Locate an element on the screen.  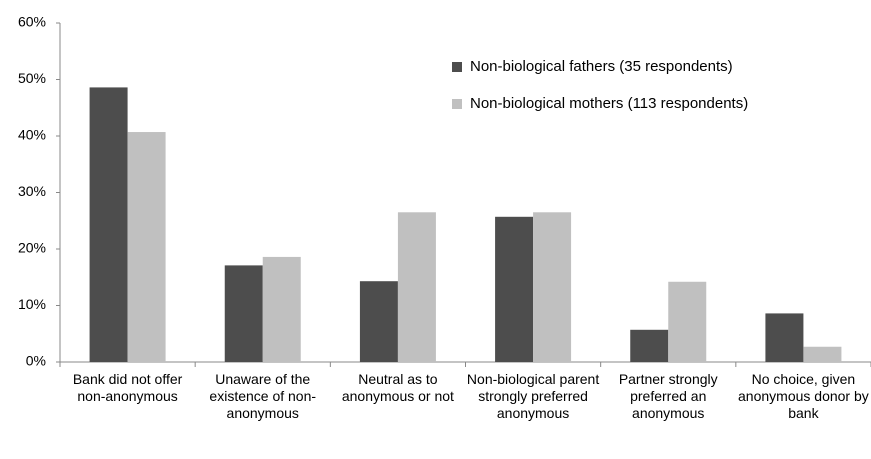
y-tick-label: 0% is located at coordinates (36, 361).